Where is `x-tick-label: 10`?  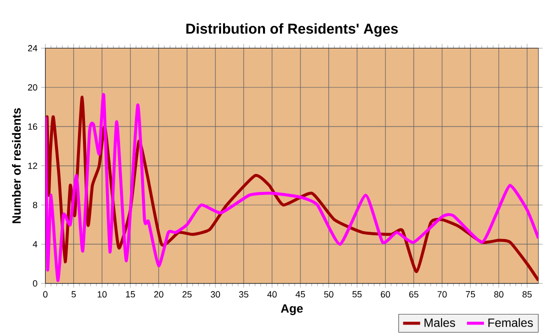 x-tick-label: 10 is located at coordinates (102, 294).